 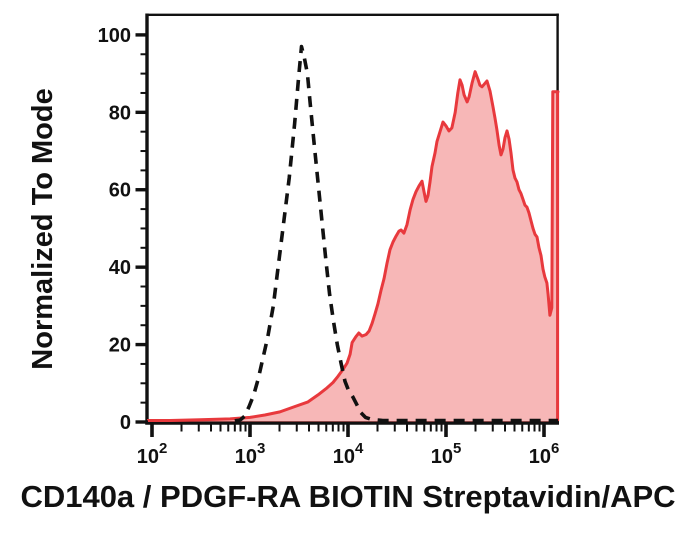 I want to click on y-tick-label: 100, so click(x=114, y=36).